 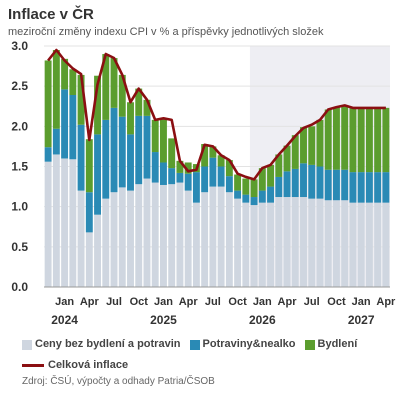 I want to click on legend-label-celkova: Celková inflace, so click(x=88, y=364).